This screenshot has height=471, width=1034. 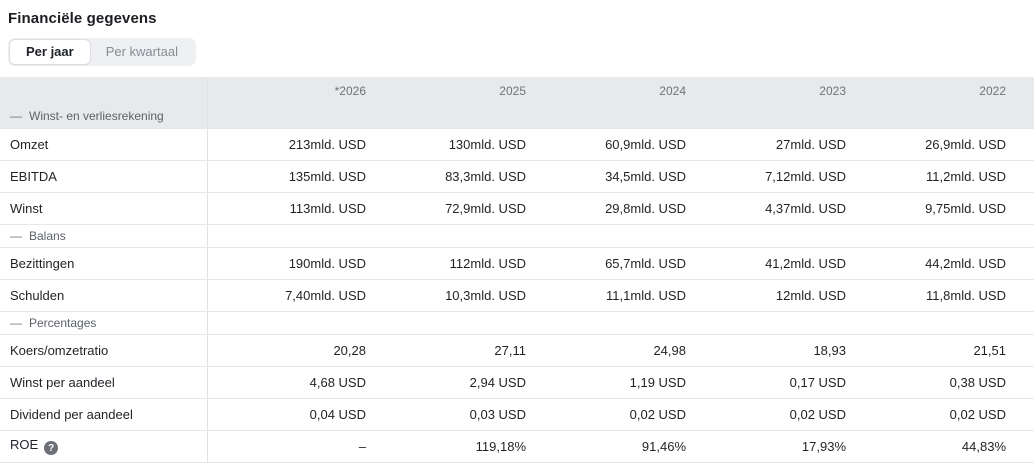 I want to click on value-cell: 190mld. USD, so click(x=300, y=263).